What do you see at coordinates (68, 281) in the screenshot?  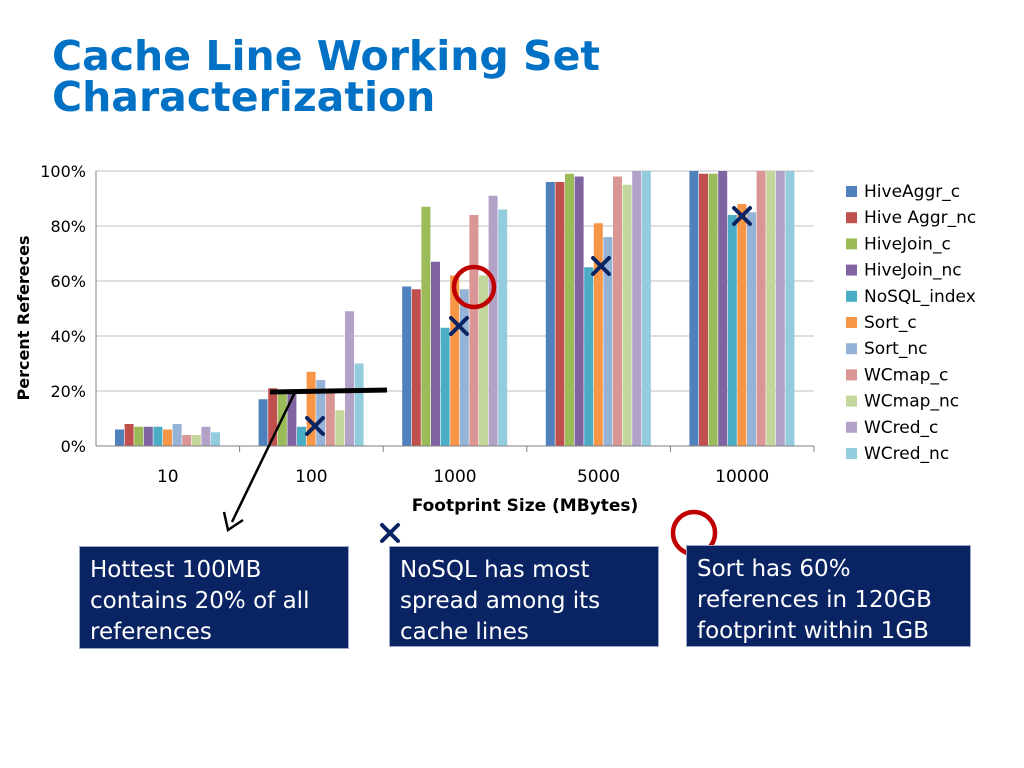 I see `y-tick-label: 60%` at bounding box center [68, 281].